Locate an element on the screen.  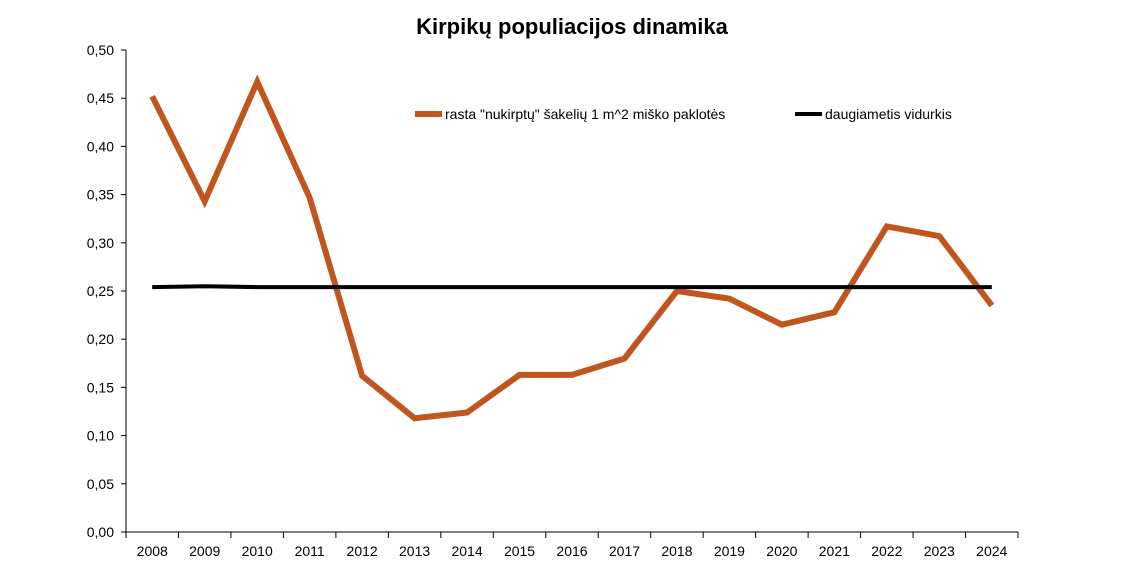
x-tick-label: 2022 is located at coordinates (886, 551).